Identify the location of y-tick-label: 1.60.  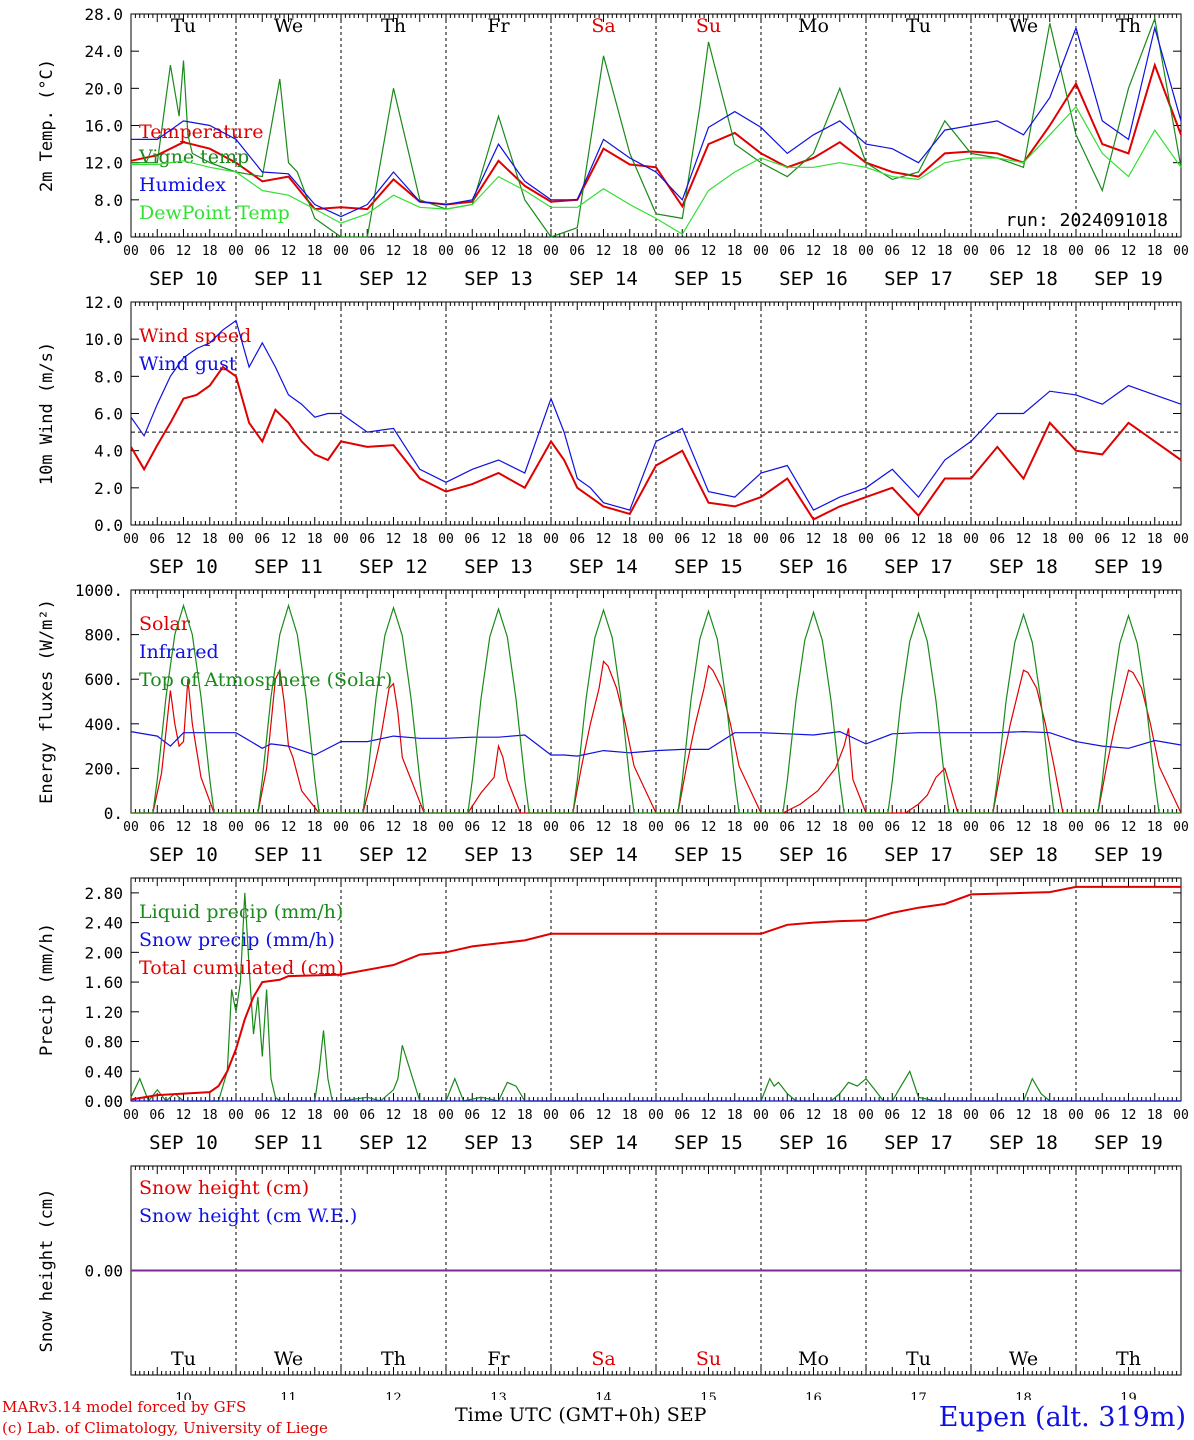
(103, 982).